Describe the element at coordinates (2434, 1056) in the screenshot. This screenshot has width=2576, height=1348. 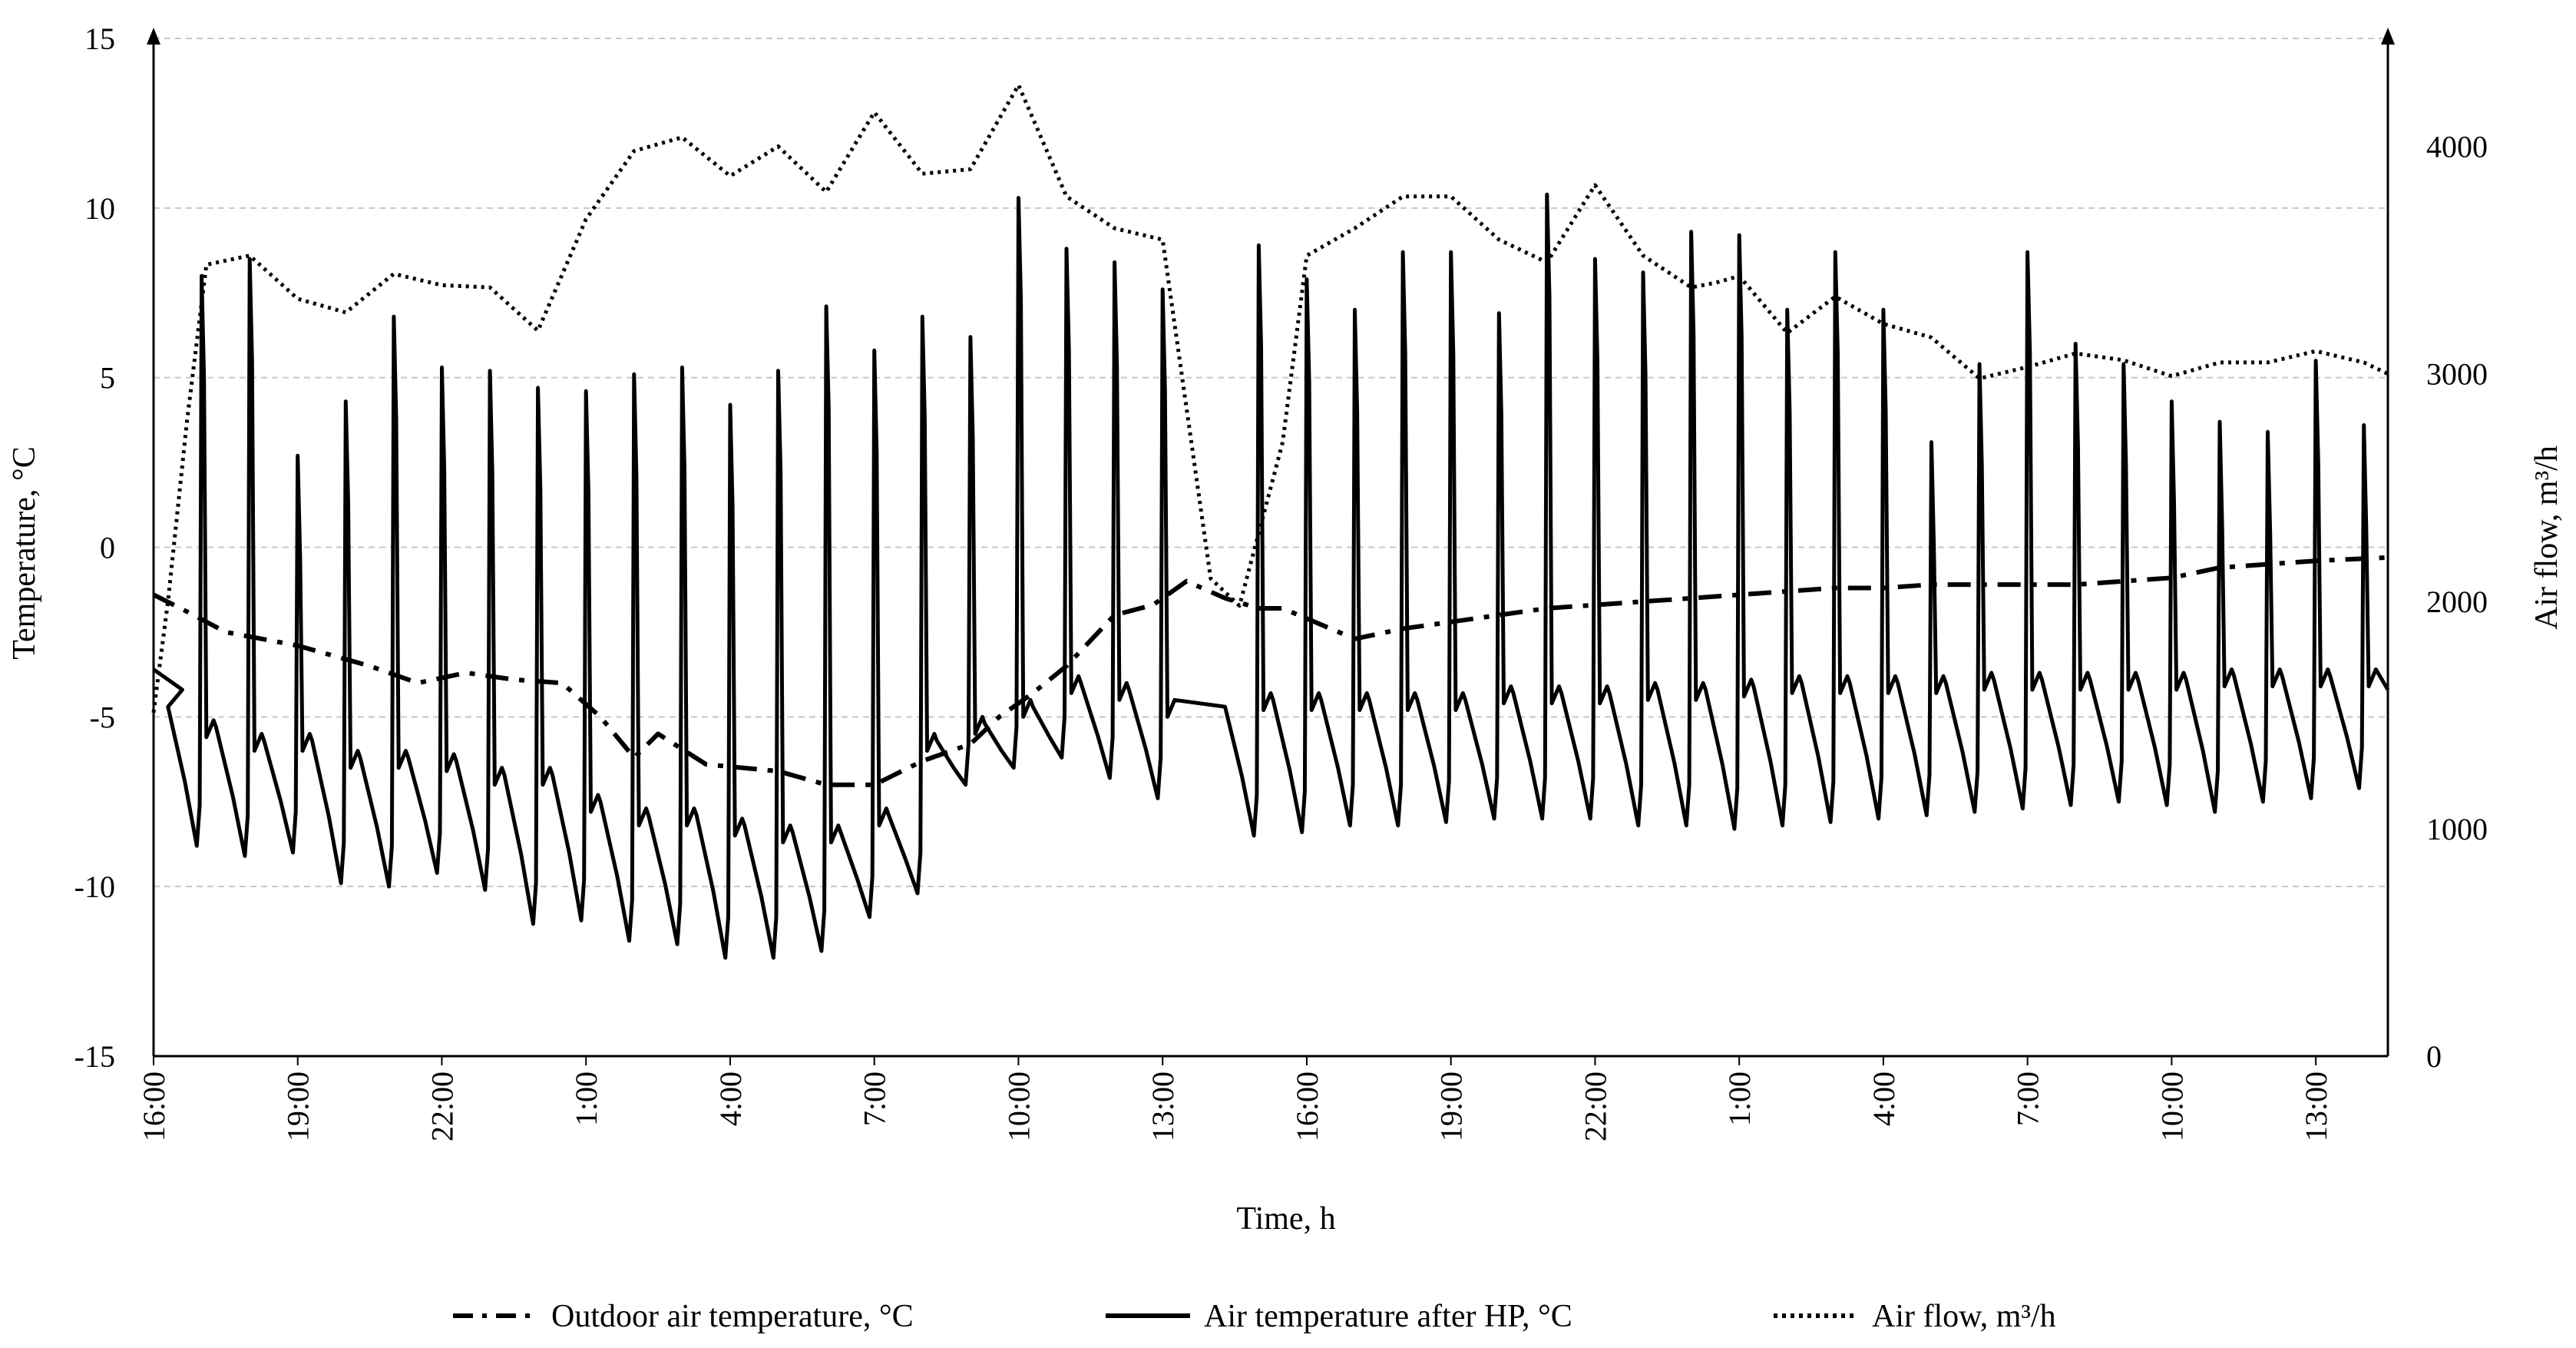
I see `right-tick-label: 0` at that location.